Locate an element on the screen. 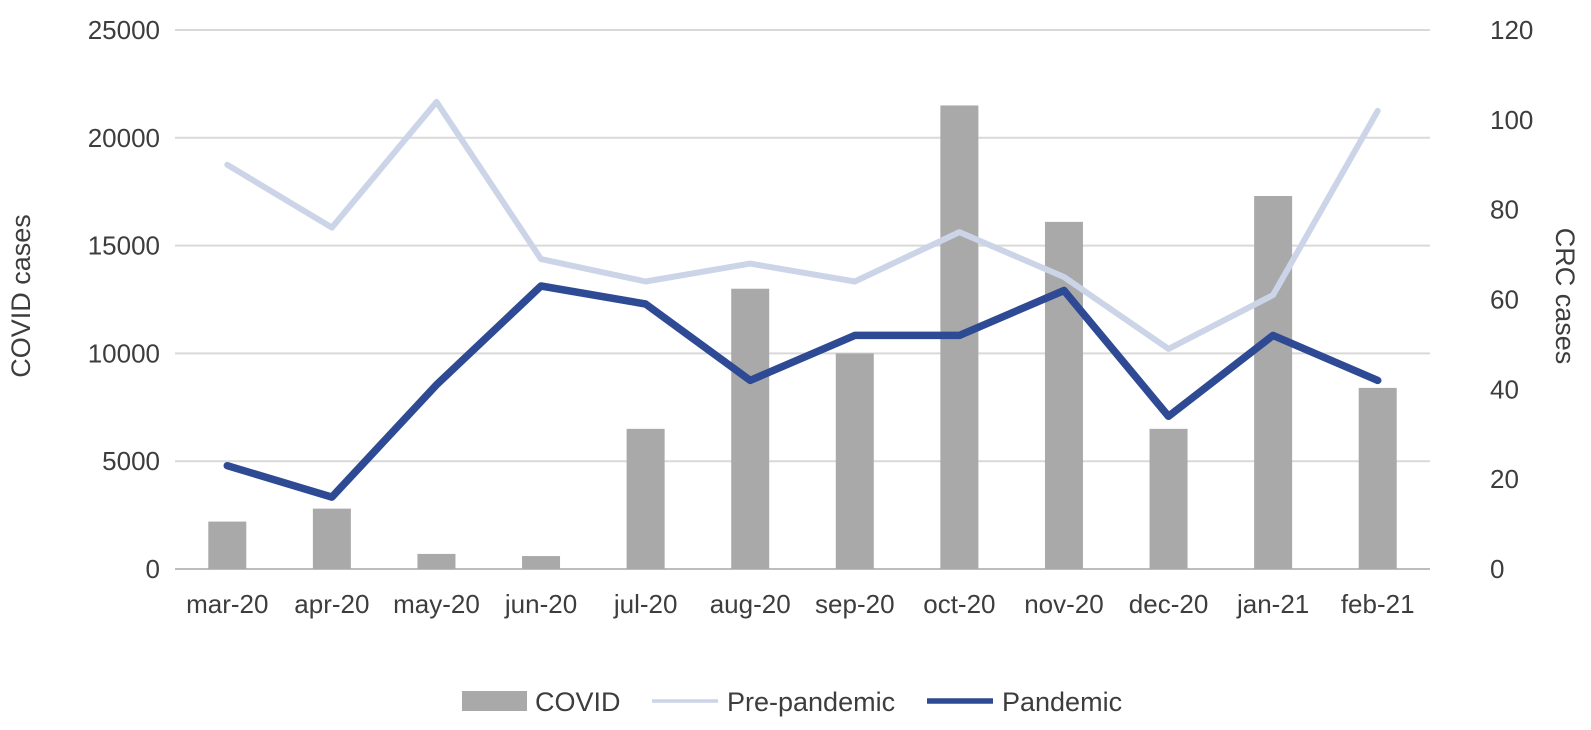  x-tick-dec-20: dec-20 is located at coordinates (1169, 604).